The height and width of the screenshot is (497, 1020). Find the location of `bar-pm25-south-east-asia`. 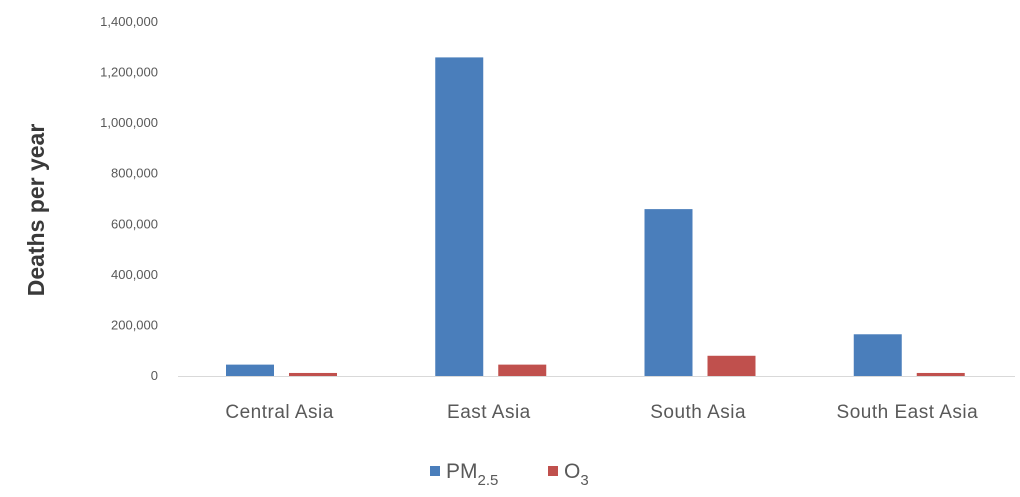

bar-pm25-south-east-asia is located at coordinates (877, 355).